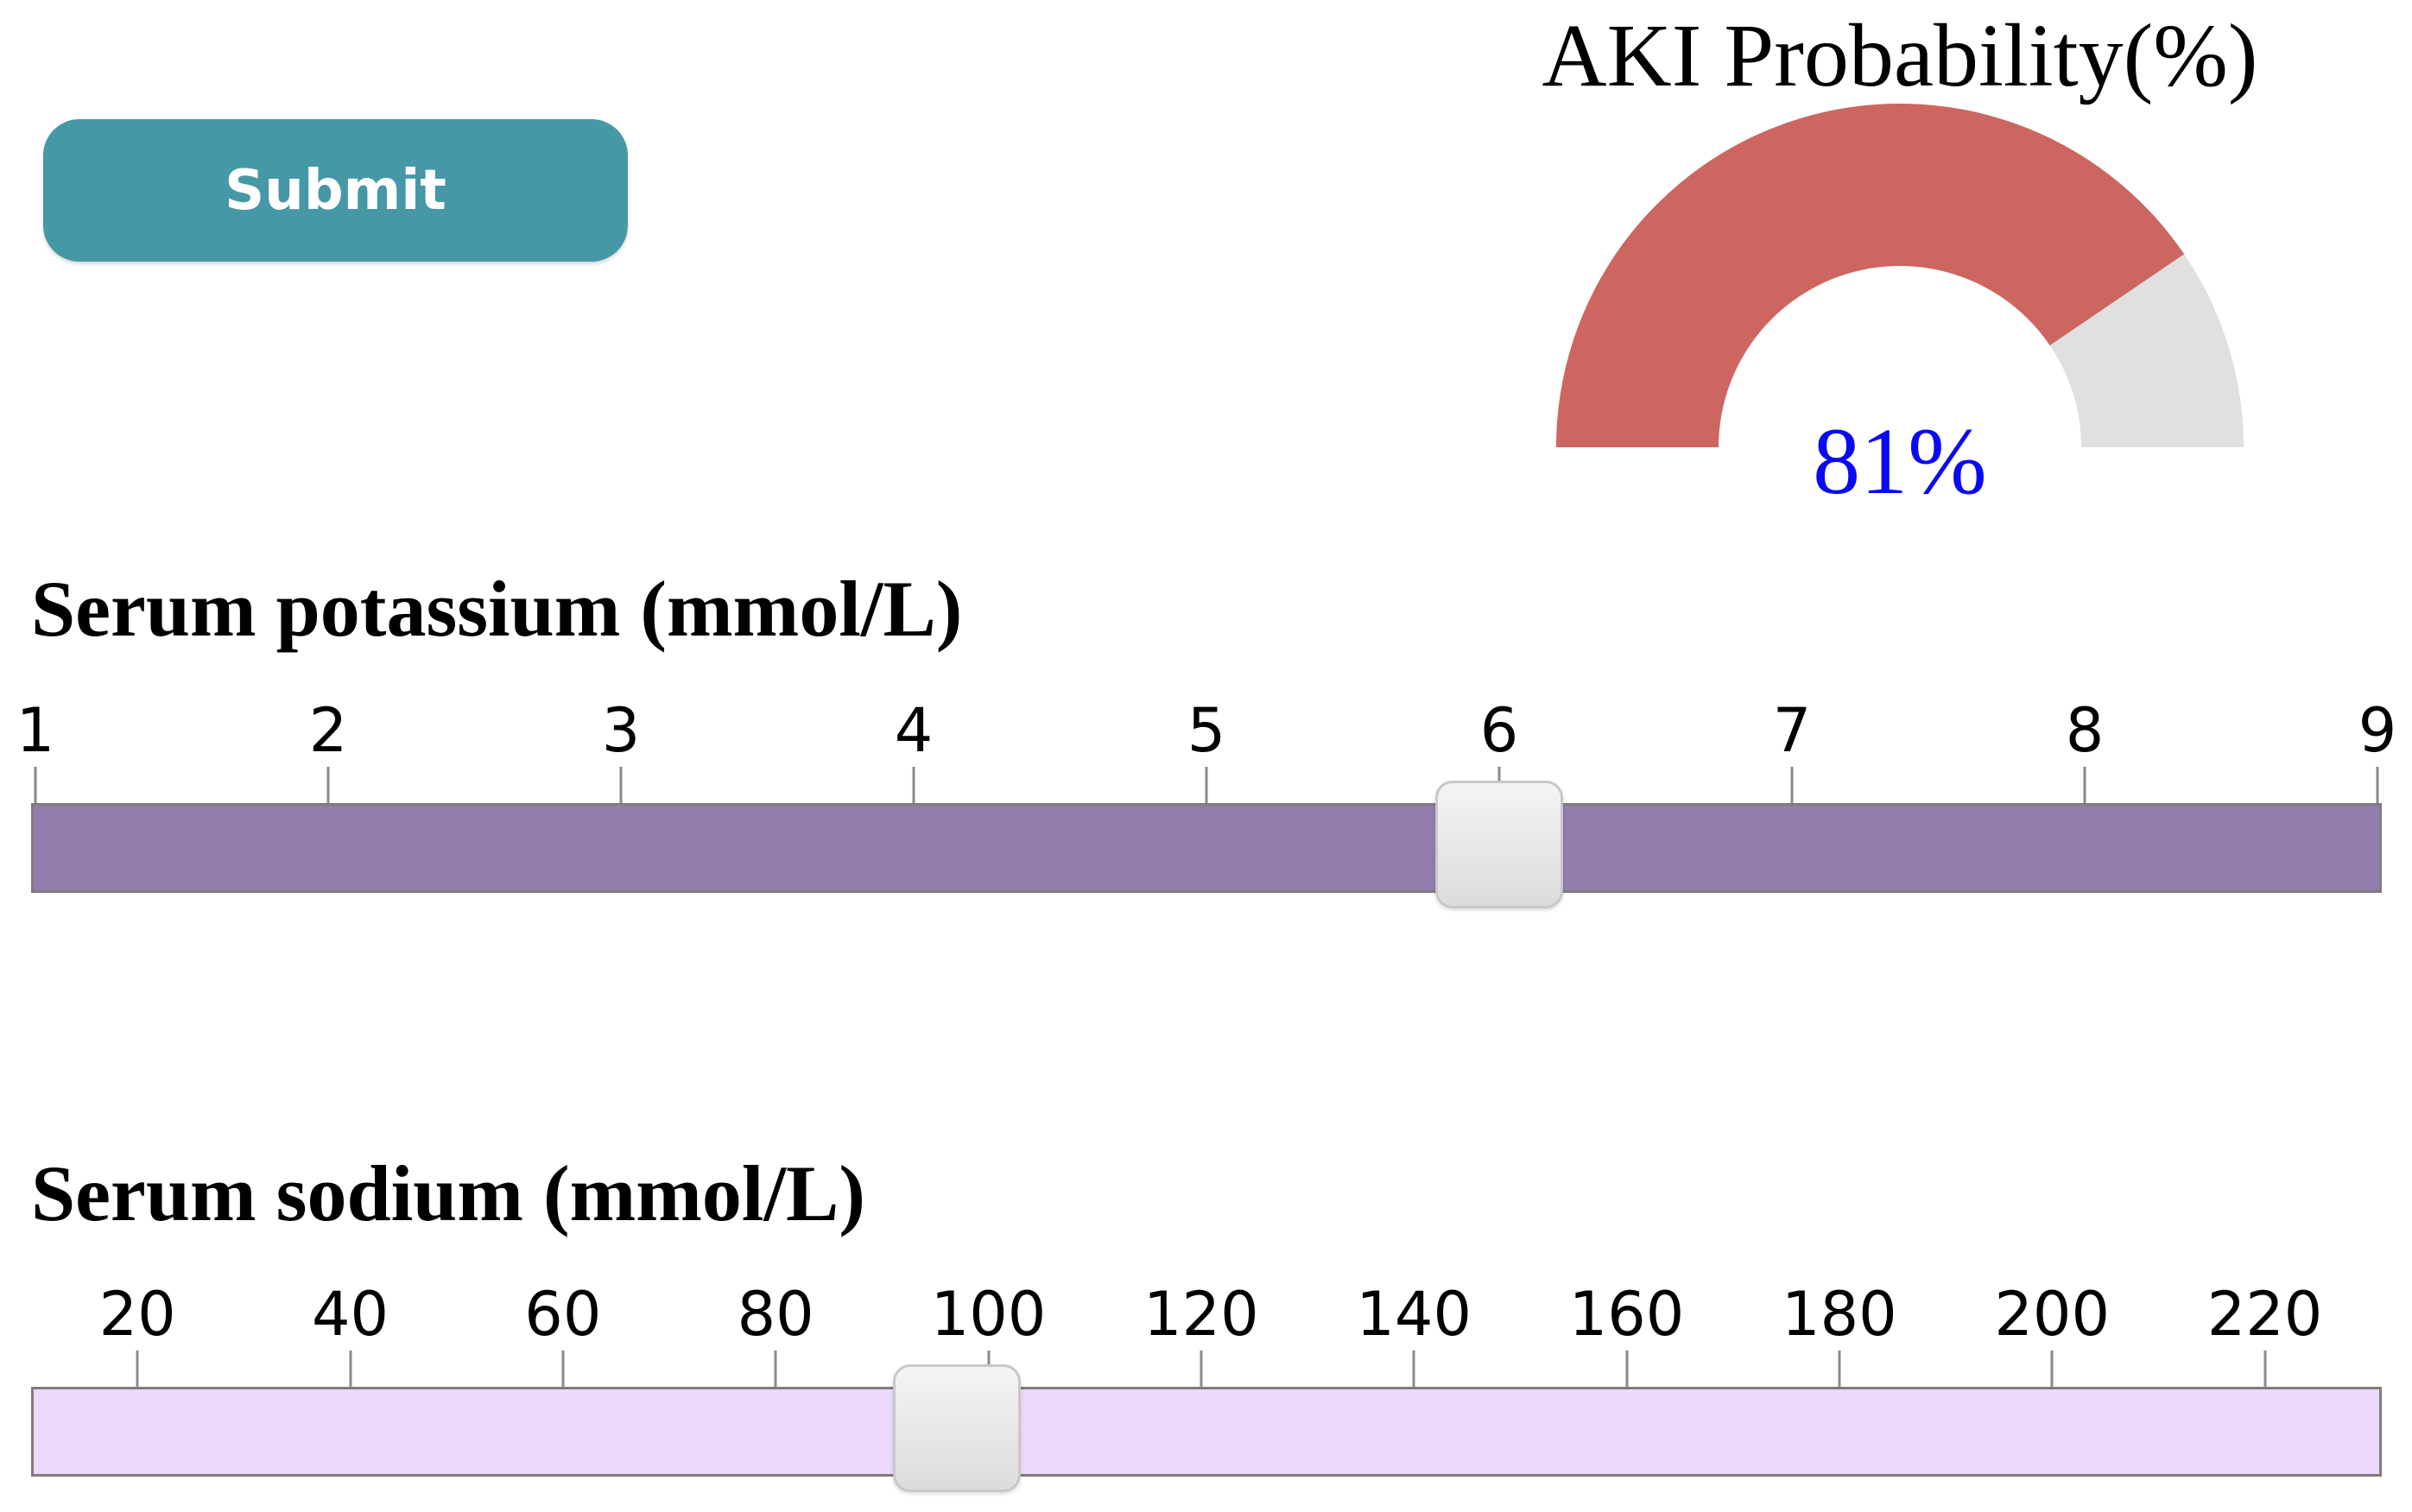 The width and height of the screenshot is (2412, 1512). What do you see at coordinates (2052, 1314) in the screenshot?
I see `sodium-tick-label: 200` at bounding box center [2052, 1314].